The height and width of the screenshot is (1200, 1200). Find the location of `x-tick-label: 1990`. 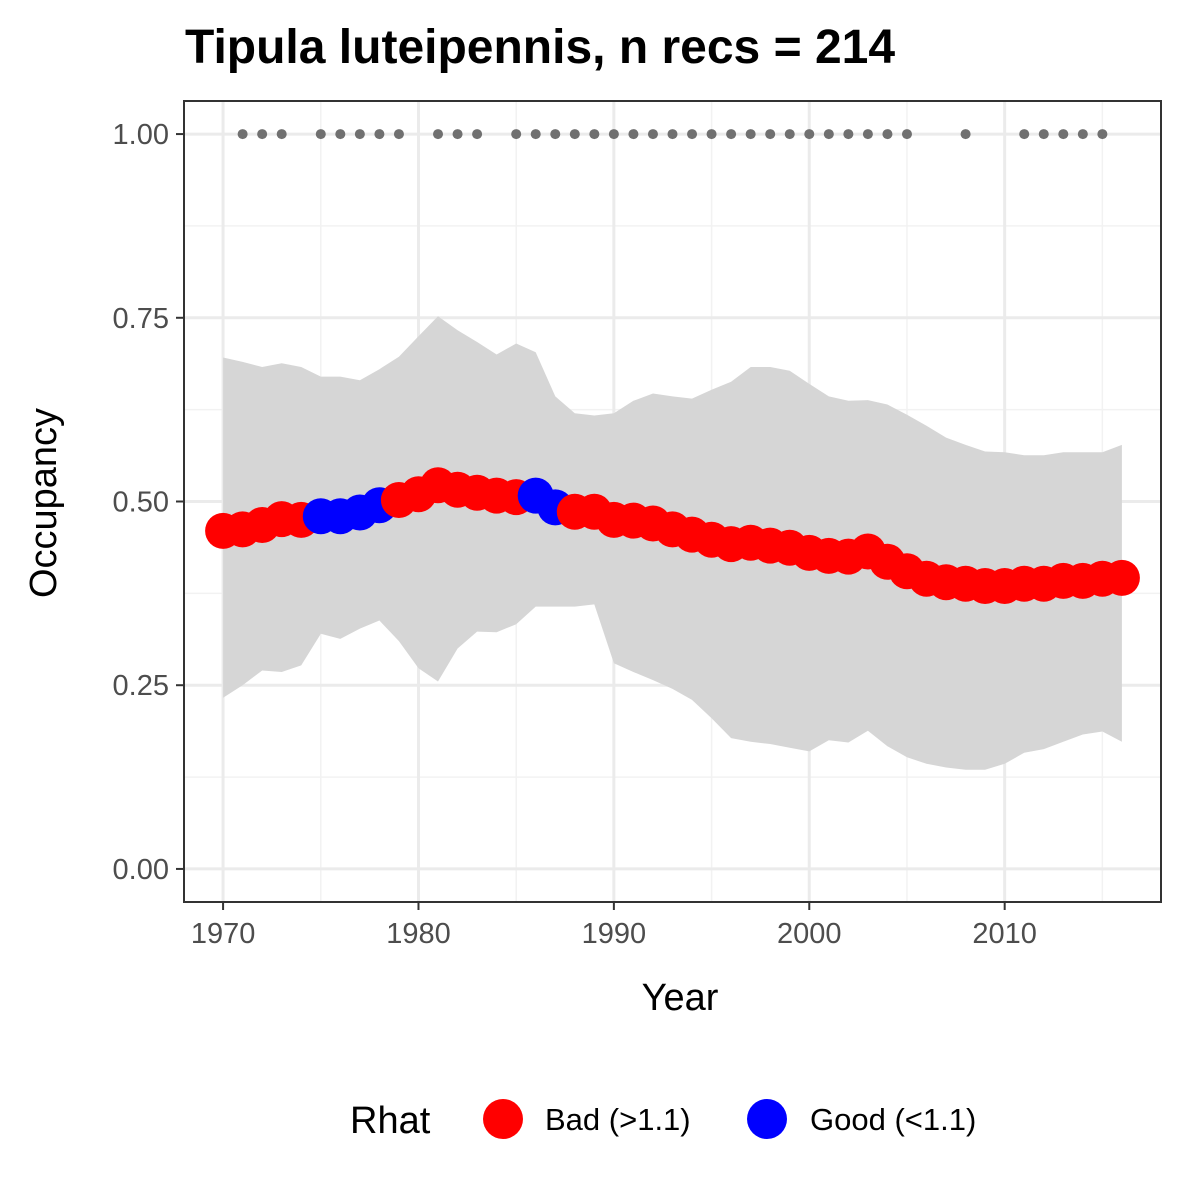

x-tick-label: 1990 is located at coordinates (614, 934).